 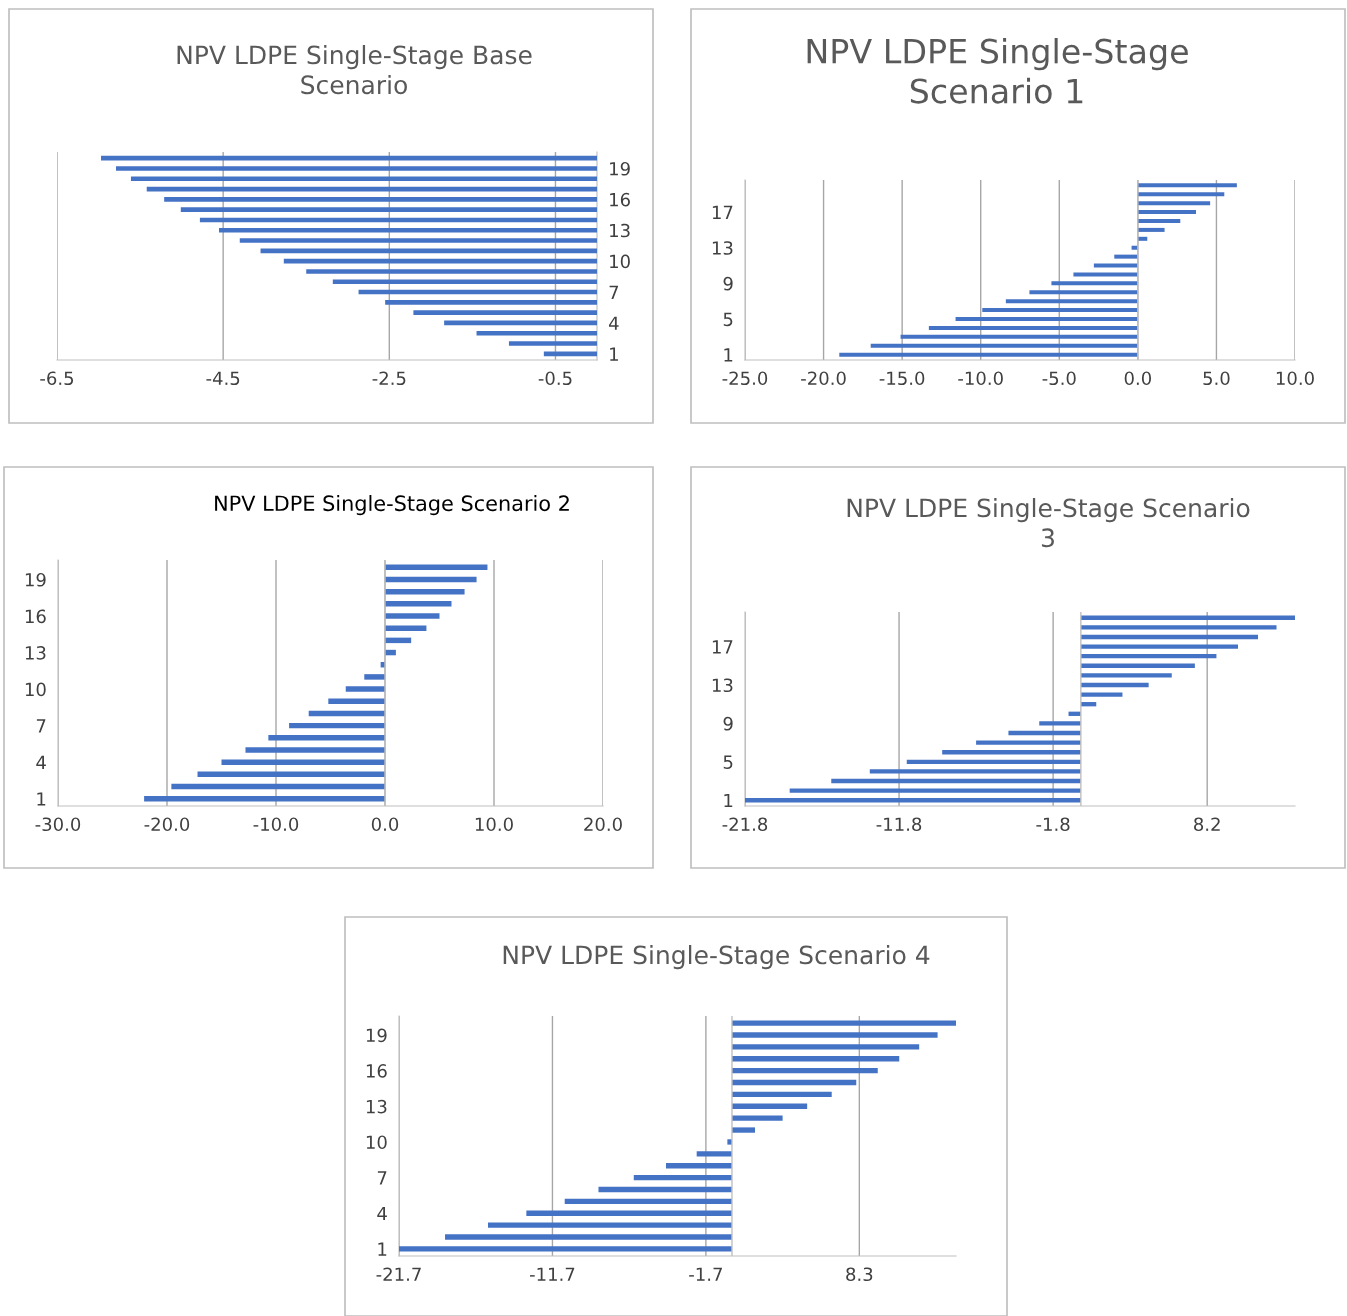 I want to click on x-tick-label: -5.0, so click(x=1059, y=378).